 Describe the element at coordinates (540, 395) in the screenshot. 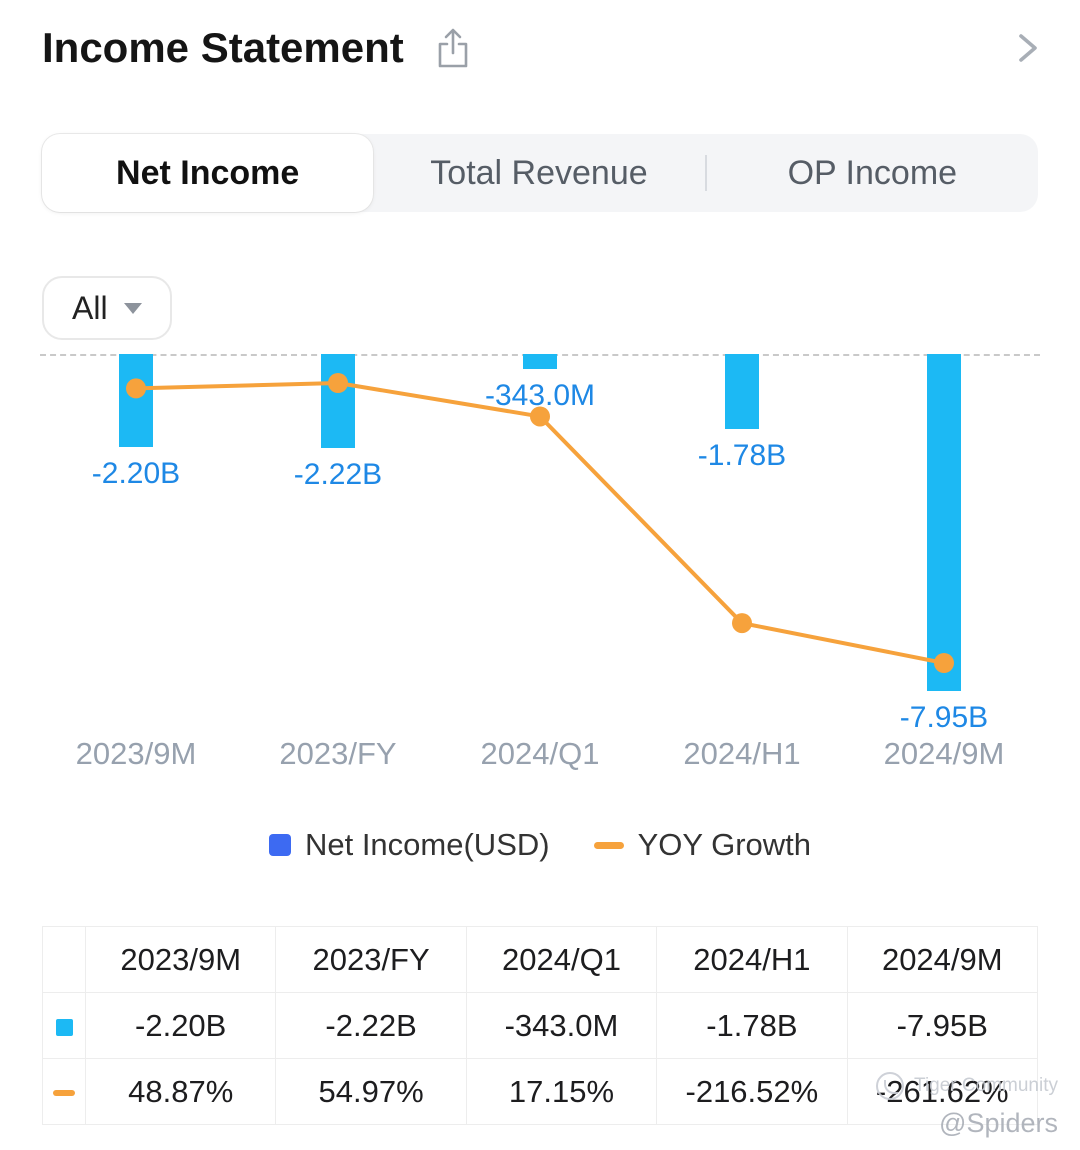

I see `bar-value-label: -343.0M` at that location.